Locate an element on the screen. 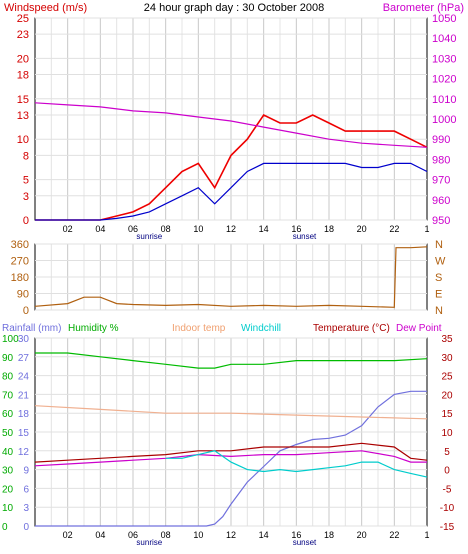  direction-tick-label: 90 is located at coordinates (23, 295).